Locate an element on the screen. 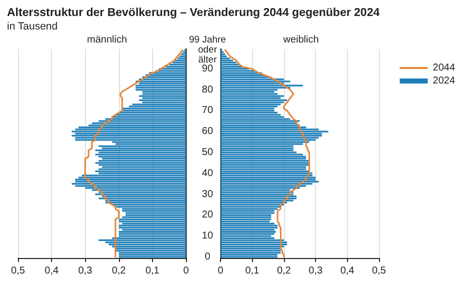  y-tick-label: 10 is located at coordinates (208, 236).